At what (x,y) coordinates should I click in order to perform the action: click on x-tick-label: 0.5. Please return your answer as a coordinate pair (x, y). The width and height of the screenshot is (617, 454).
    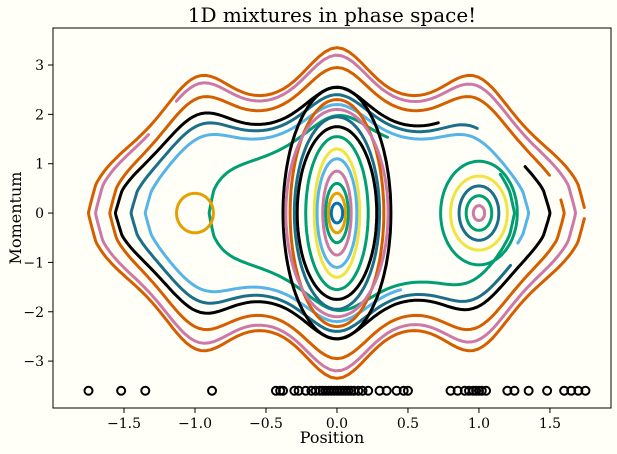
    Looking at the image, I should click on (408, 424).